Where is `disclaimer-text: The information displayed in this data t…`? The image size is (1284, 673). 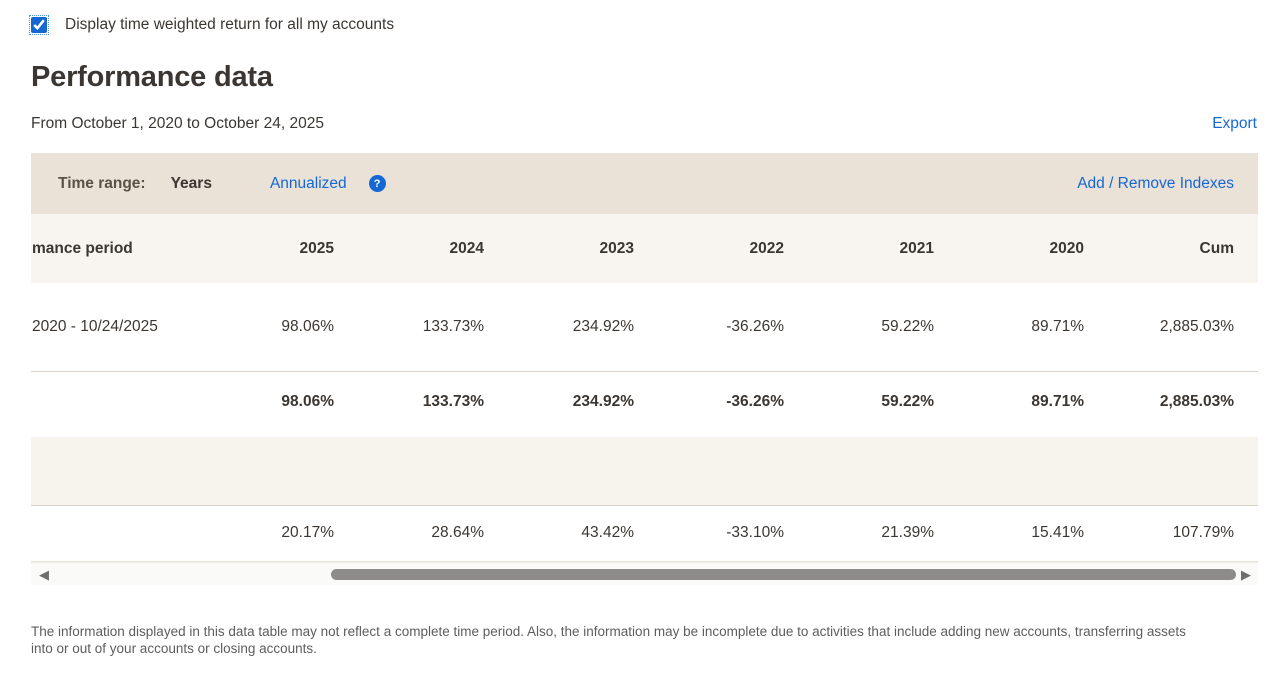
disclaimer-text: The information displayed in this data t… is located at coordinates (608, 640).